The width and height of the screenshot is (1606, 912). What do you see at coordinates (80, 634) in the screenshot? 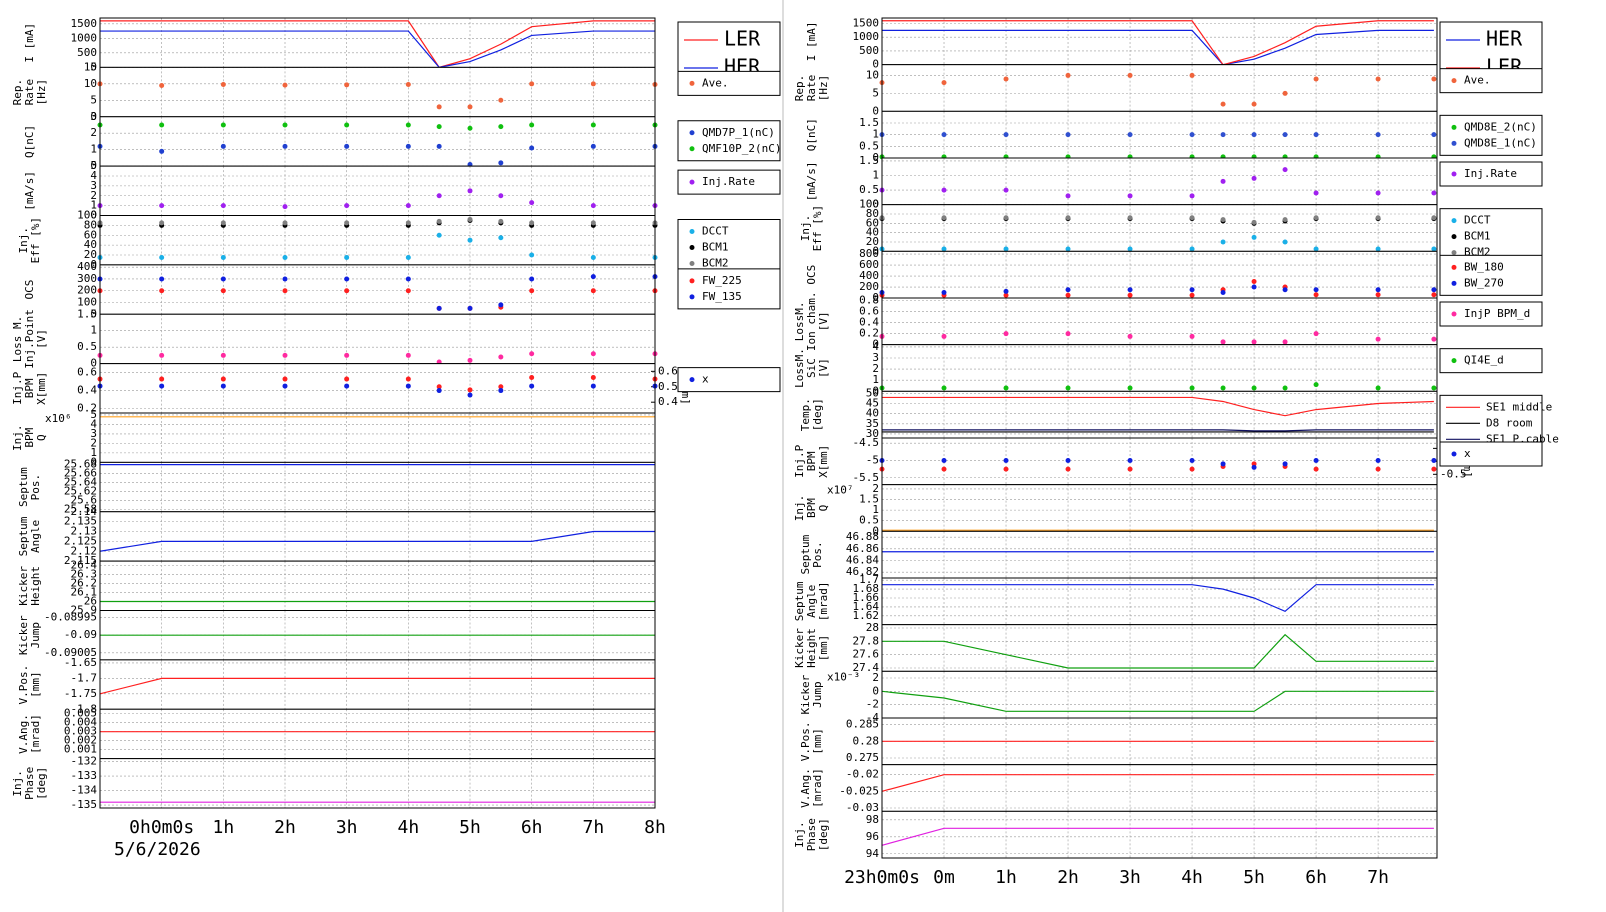
I see `y-tick-label: -0.09` at bounding box center [80, 634].